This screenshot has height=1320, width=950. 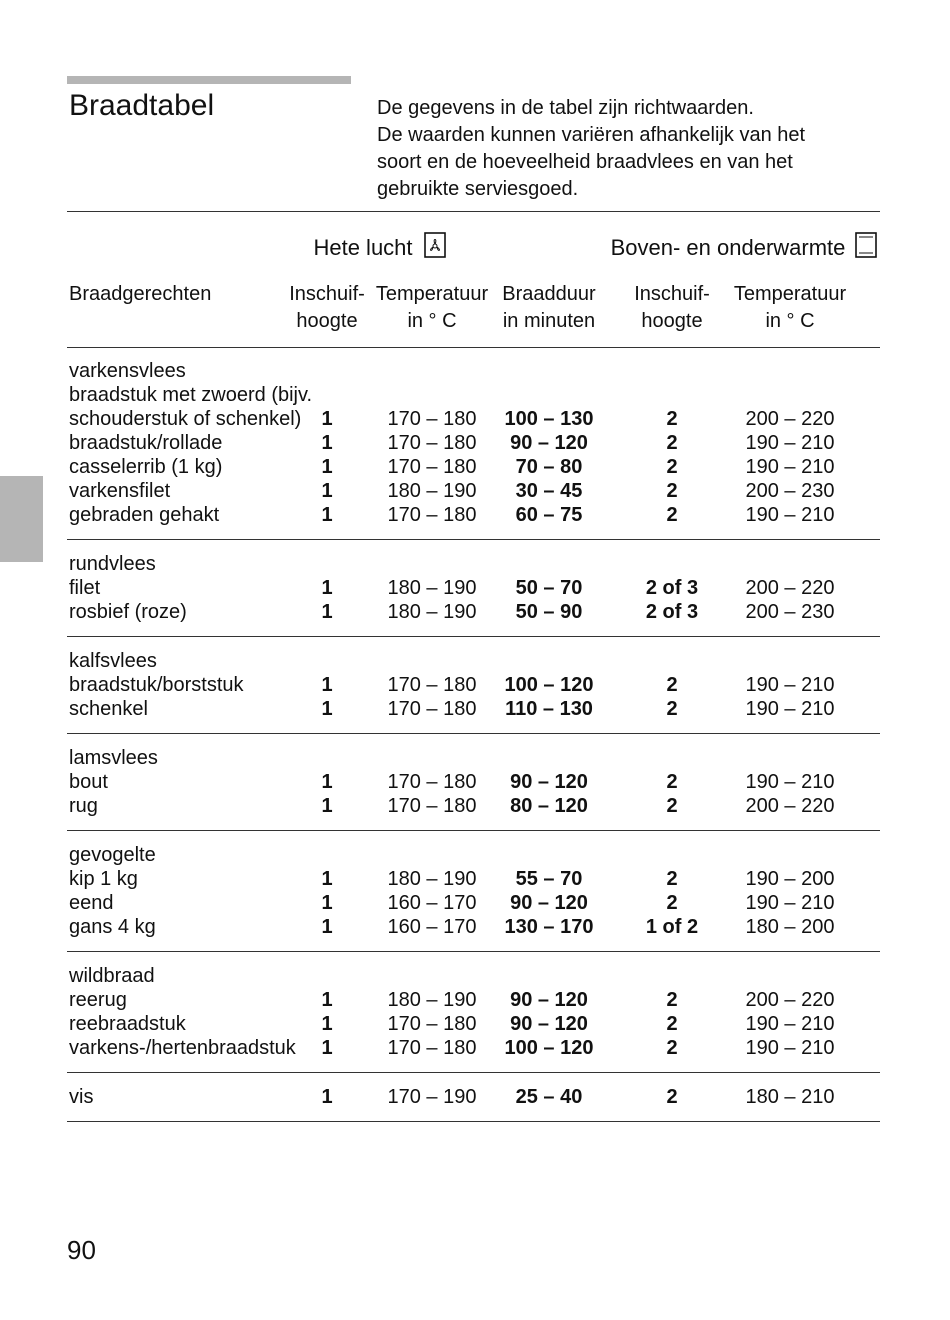 What do you see at coordinates (432, 927) in the screenshot?
I see `cell: 160 – 170` at bounding box center [432, 927].